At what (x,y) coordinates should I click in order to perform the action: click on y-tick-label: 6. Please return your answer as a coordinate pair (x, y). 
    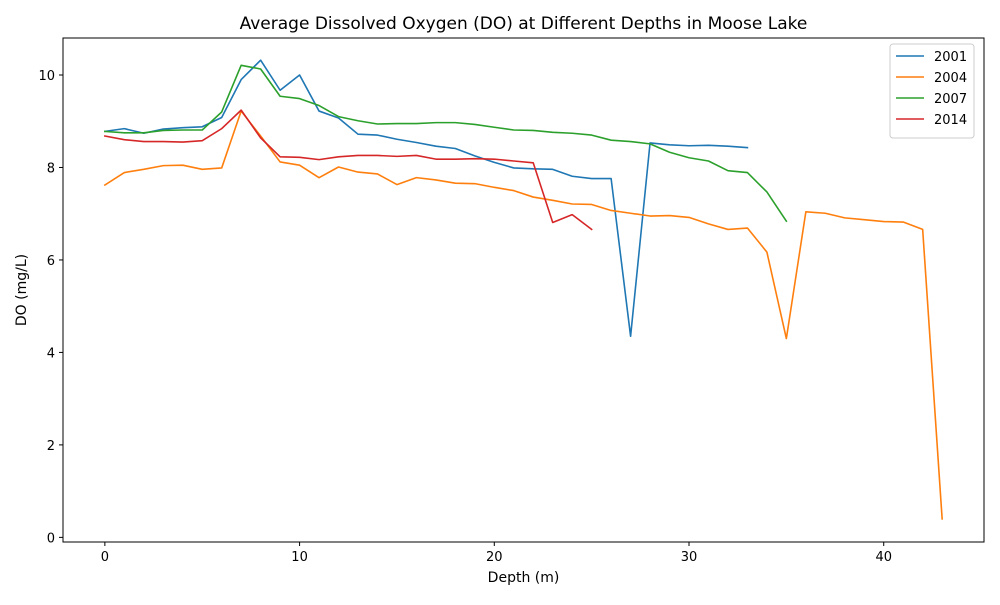
    Looking at the image, I should click on (51, 261).